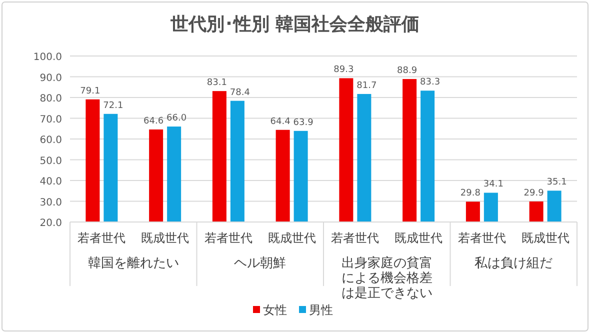 The width and height of the screenshot is (590, 333). What do you see at coordinates (534, 193) in the screenshot?
I see `data-label: 29.9` at bounding box center [534, 193].